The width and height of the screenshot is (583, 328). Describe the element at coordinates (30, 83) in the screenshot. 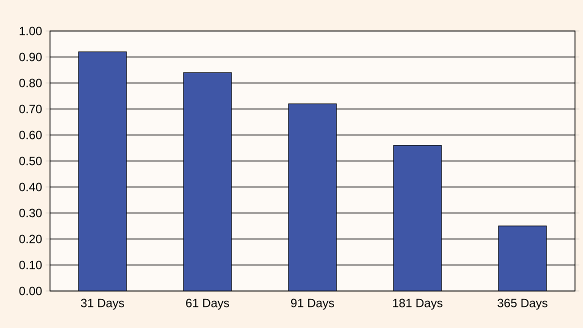

I see `y-tick-label: 0.80` at that location.